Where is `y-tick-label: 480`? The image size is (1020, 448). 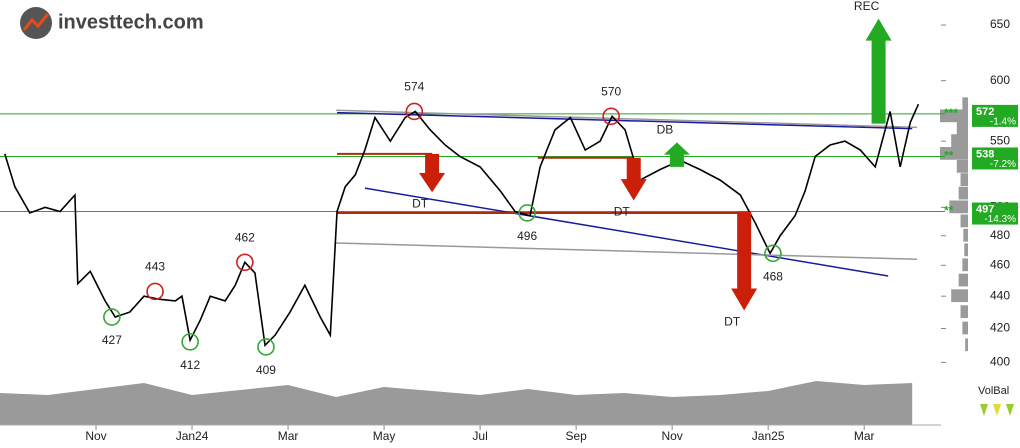
y-tick-label: 480 is located at coordinates (1000, 235).